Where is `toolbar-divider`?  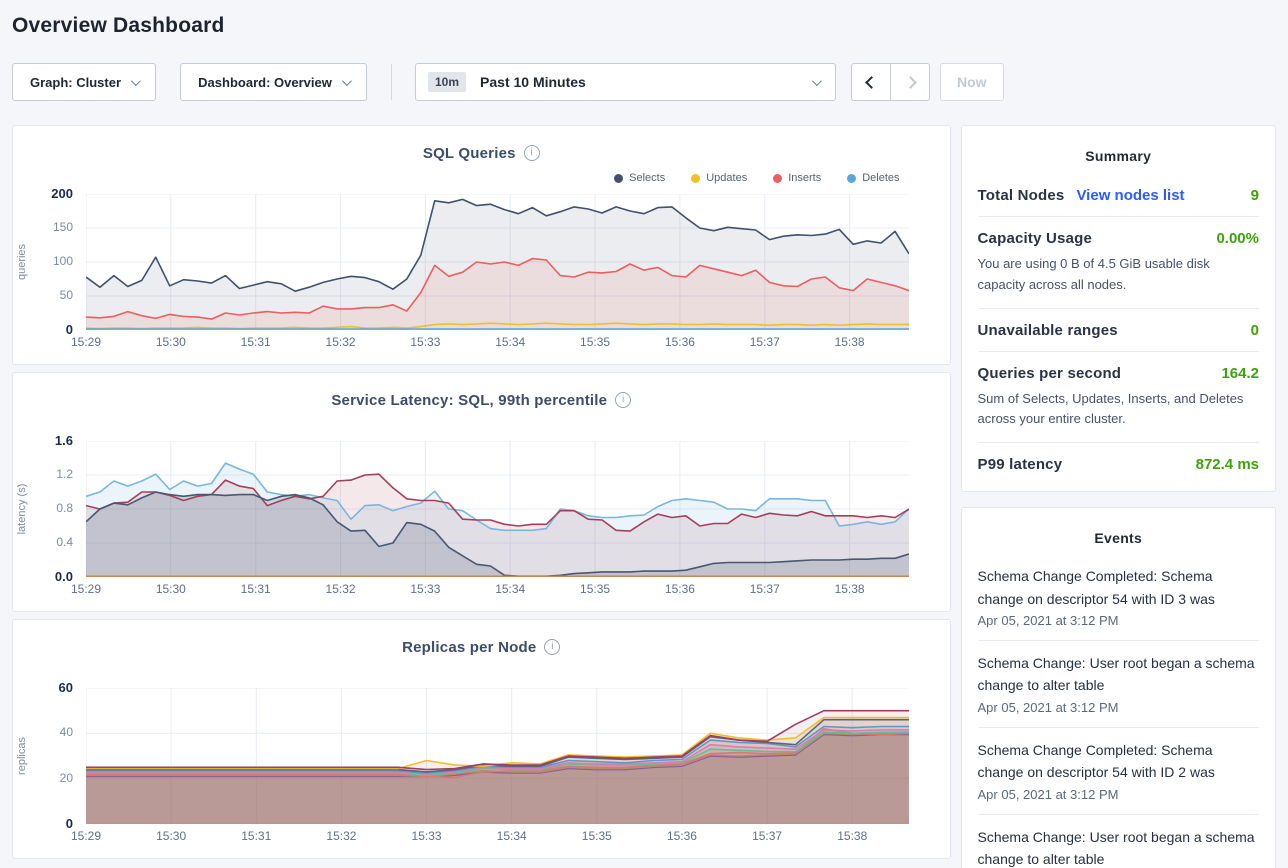
toolbar-divider is located at coordinates (391, 82).